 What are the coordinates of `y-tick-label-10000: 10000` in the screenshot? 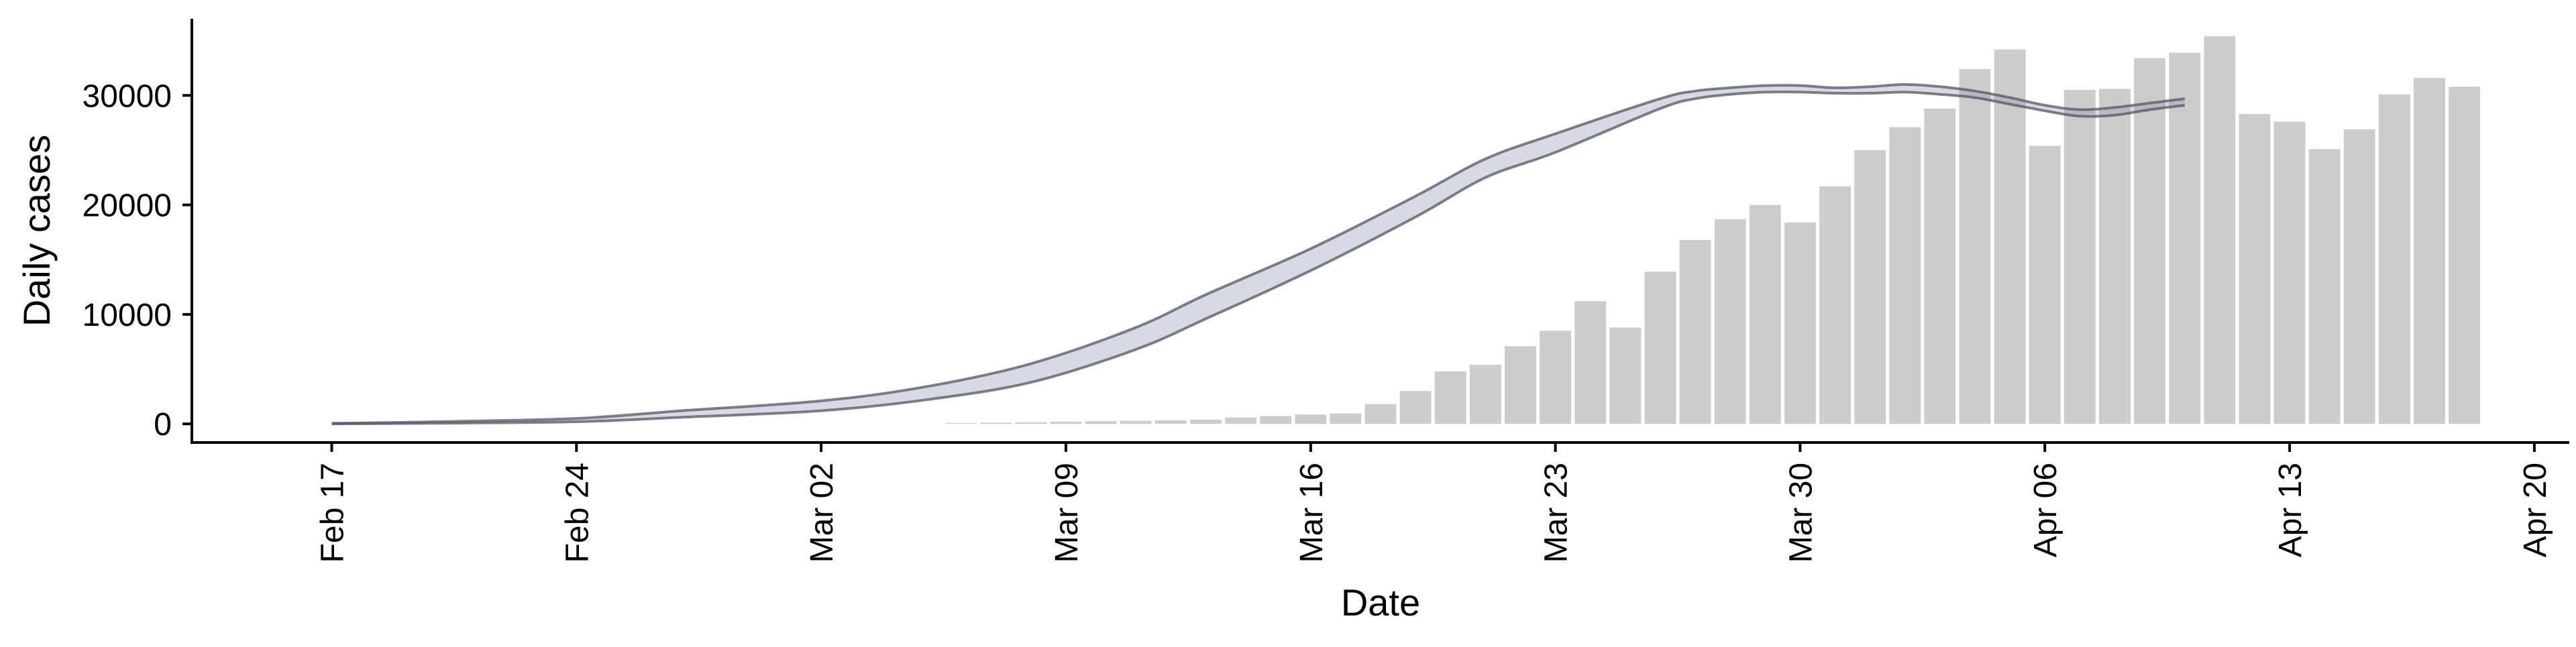 It's located at (127, 315).